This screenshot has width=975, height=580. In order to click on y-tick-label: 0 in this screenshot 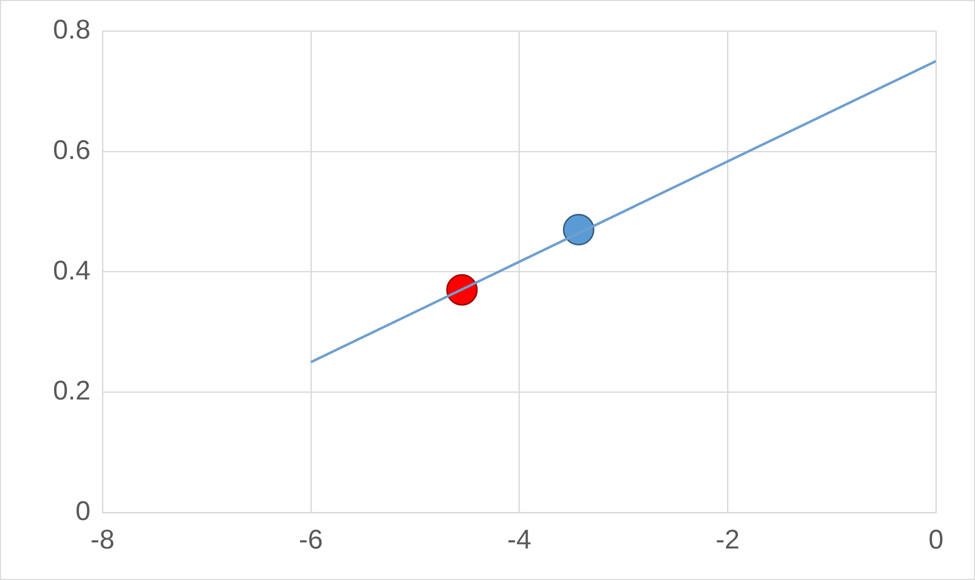, I will do `click(83, 511)`.